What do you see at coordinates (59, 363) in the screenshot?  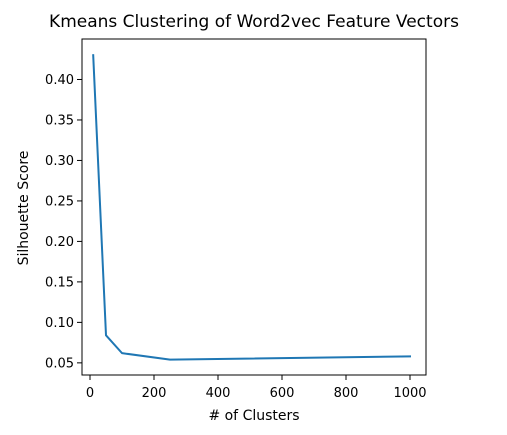 I see `y-tick-label: 0.05` at bounding box center [59, 363].